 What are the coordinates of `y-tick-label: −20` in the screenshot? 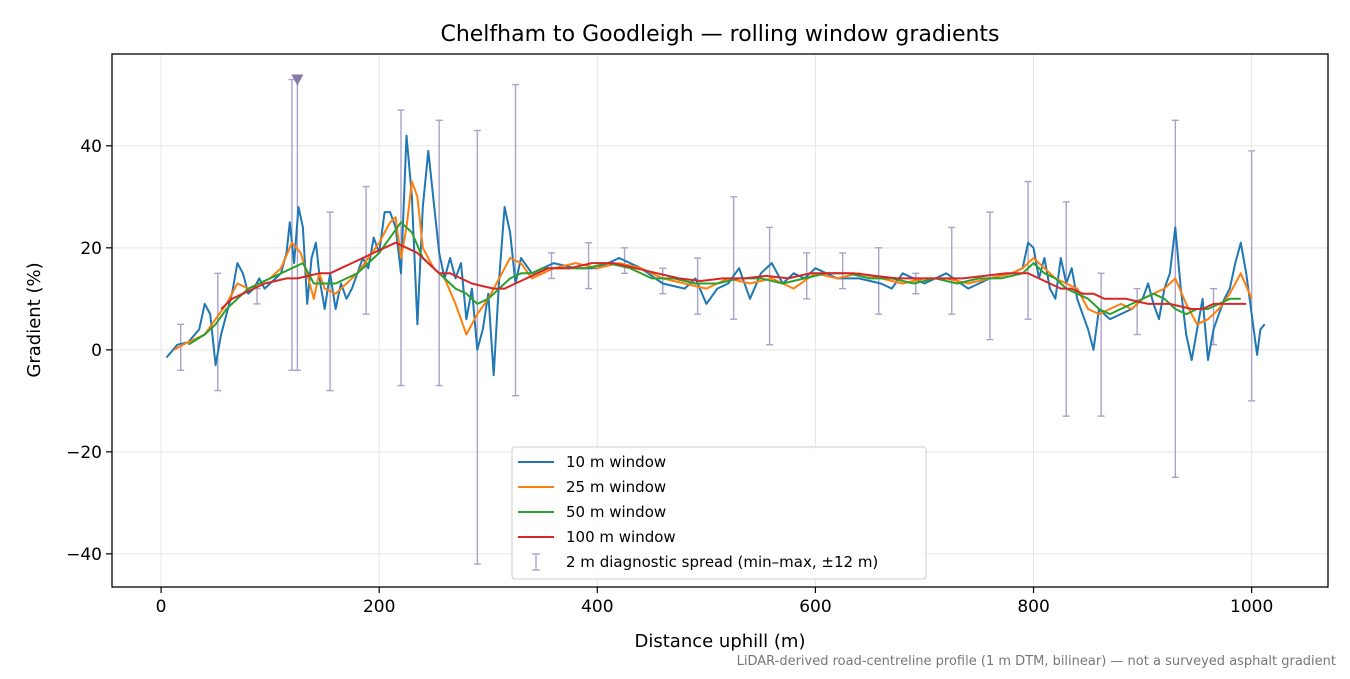 It's located at (84, 453).